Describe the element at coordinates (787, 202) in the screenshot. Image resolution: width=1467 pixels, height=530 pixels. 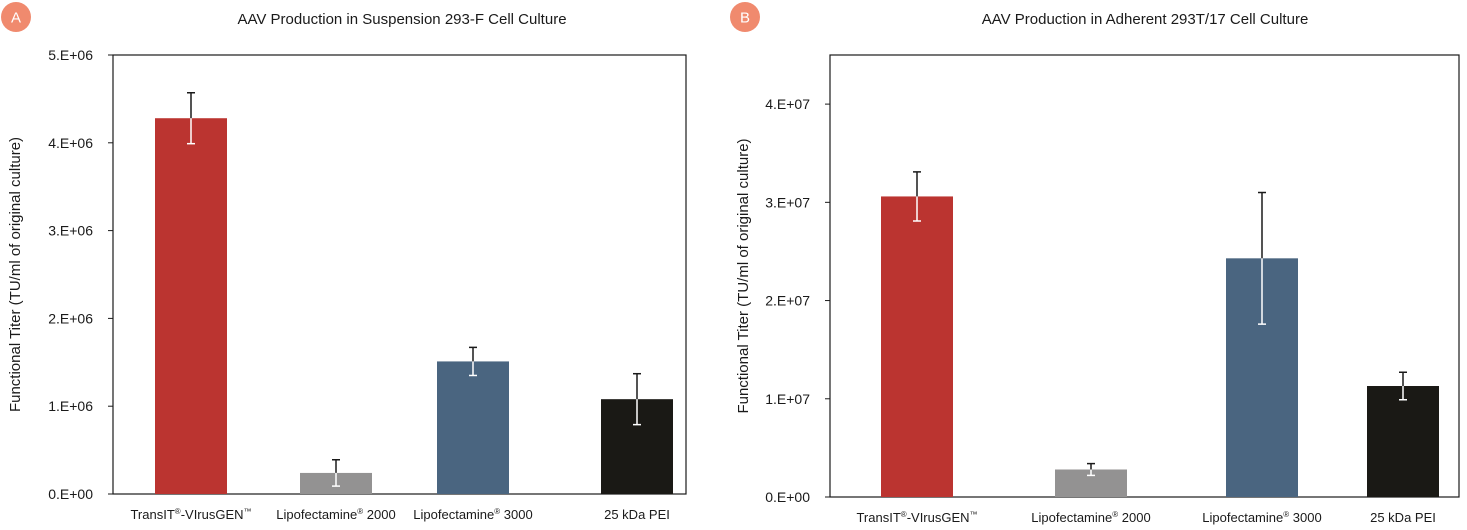
I see `y-tick-label: 3.E+07` at that location.